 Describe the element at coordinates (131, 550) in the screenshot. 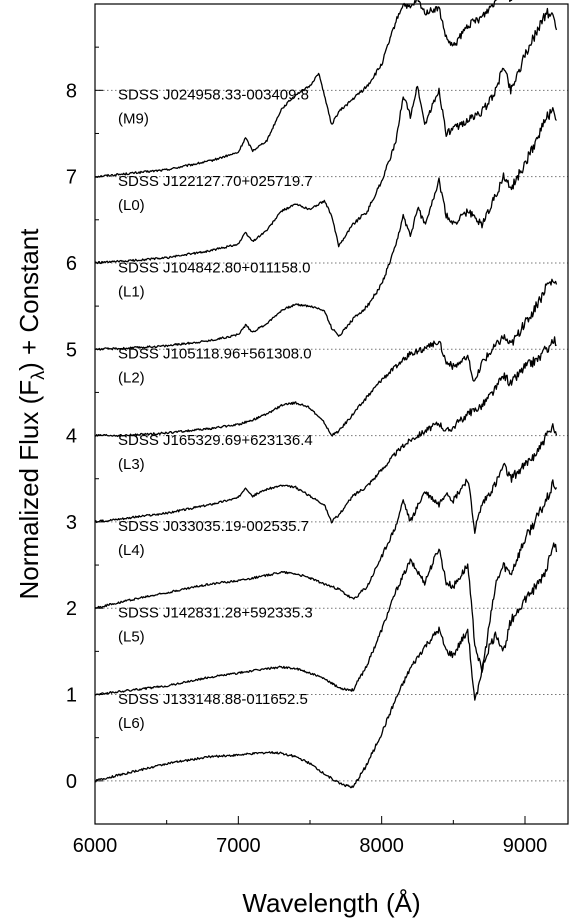

I see `spectrum-type-label: (L4)` at that location.